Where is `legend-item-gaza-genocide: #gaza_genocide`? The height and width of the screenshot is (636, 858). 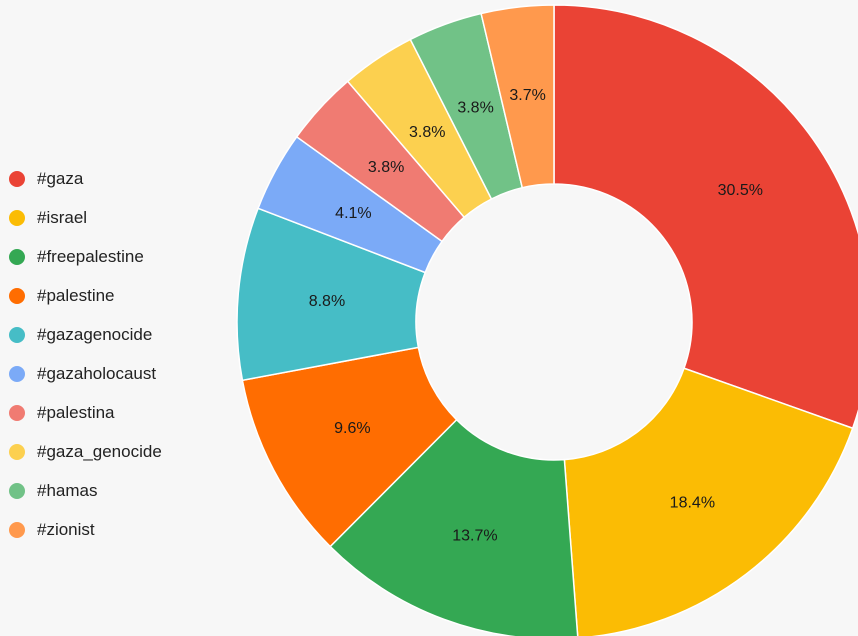
legend-item-gaza-genocide: #gaza_genocide is located at coordinates (85, 451).